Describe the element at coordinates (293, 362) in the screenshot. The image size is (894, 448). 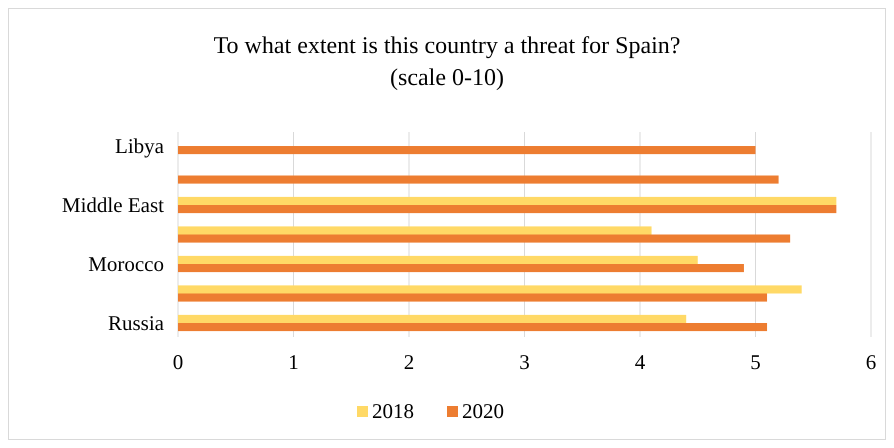
I see `x-tick-label: 1` at that location.